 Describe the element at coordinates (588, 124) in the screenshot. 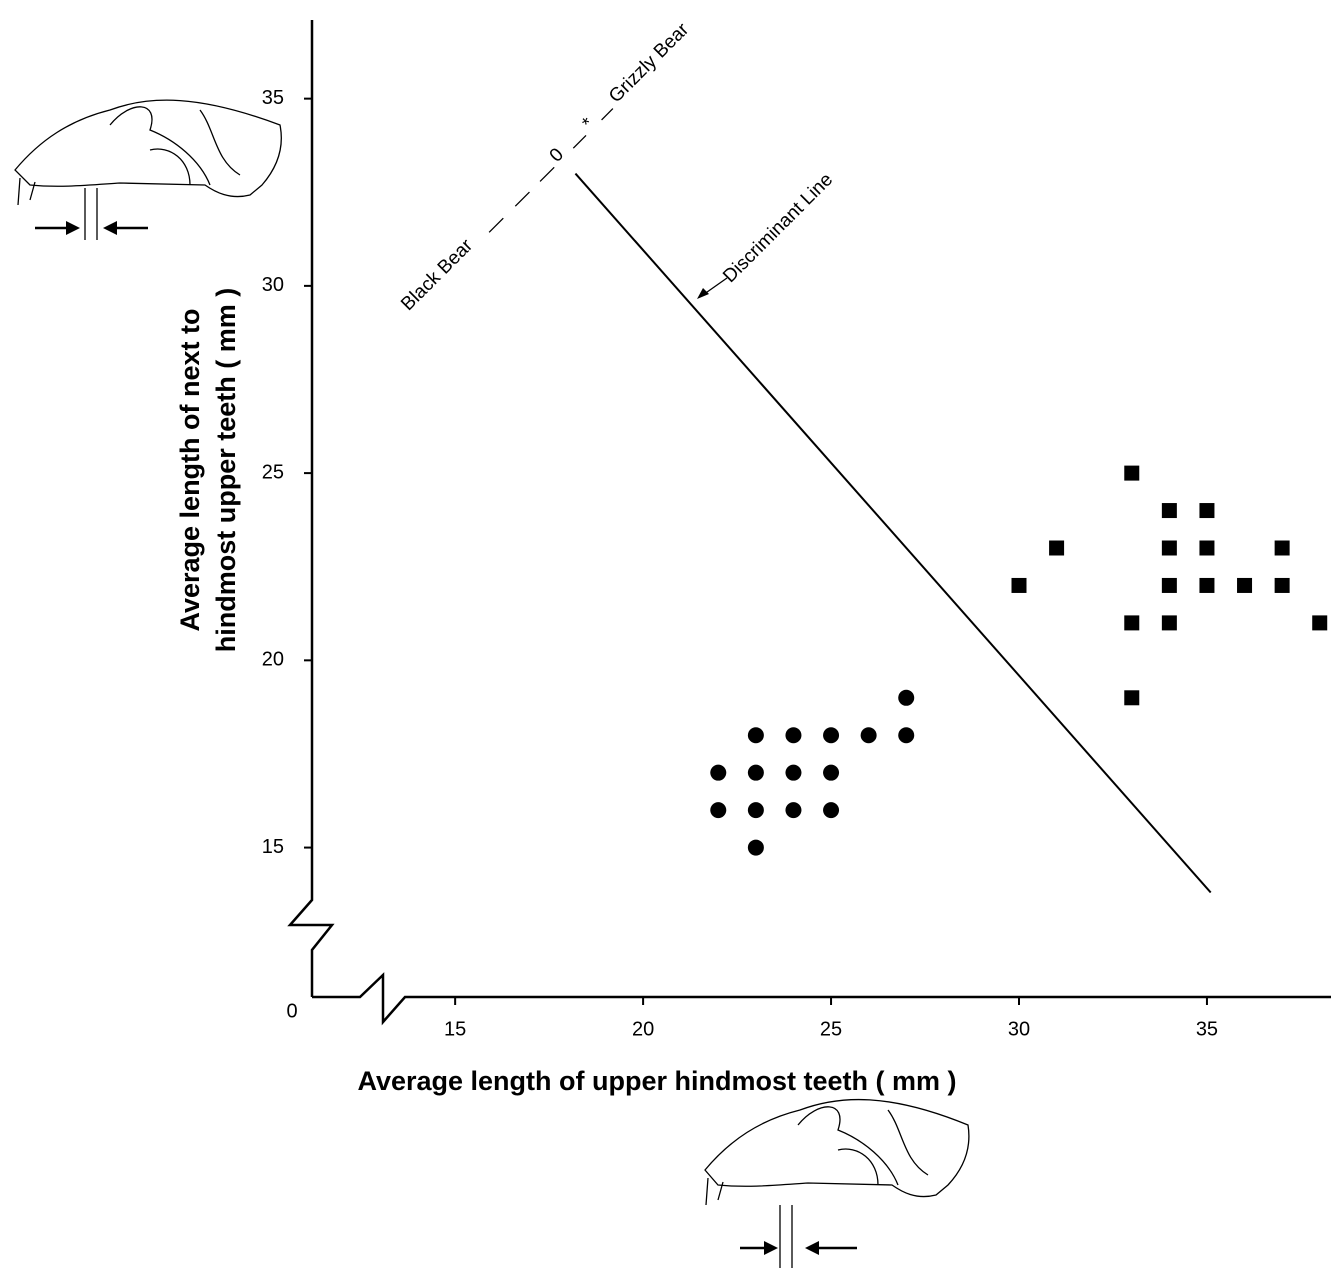

I see `legend-symbol: *` at that location.